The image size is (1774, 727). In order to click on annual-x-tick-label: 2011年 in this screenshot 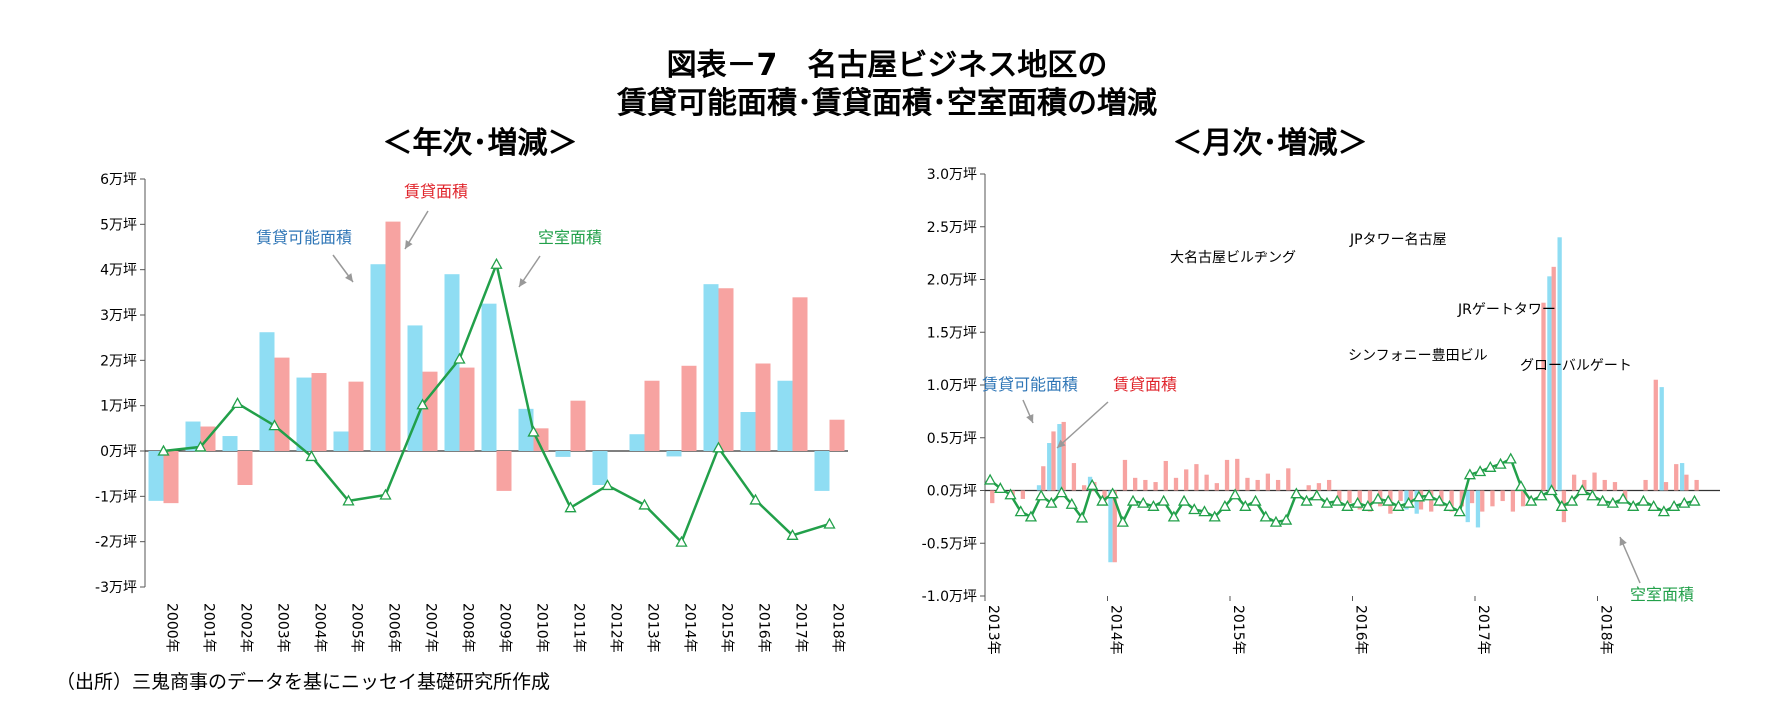, I will do `click(579, 628)`.